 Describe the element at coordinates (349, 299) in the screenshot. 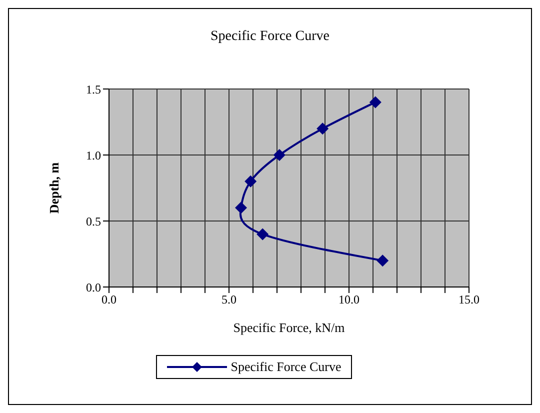

I see `x-tick-label: 10.0` at that location.